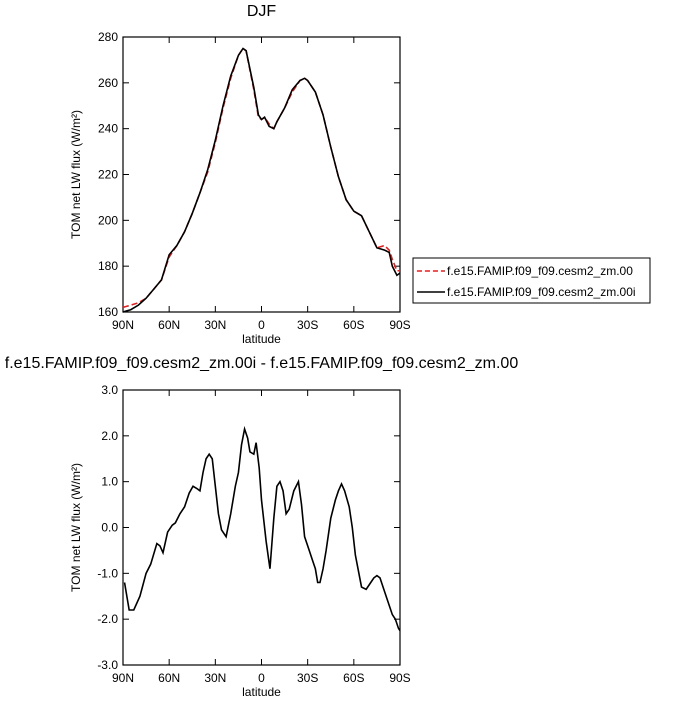 The image size is (695, 722). Describe the element at coordinates (108, 175) in the screenshot. I see `y-tick-label: 220` at that location.